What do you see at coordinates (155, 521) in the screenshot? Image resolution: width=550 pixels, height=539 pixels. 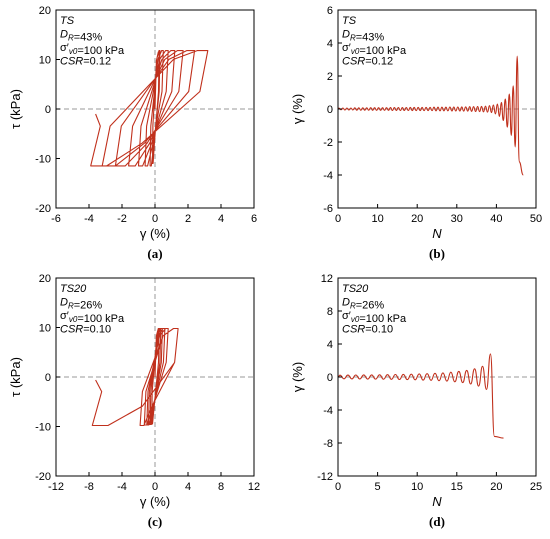 I see `panel-label: (c)` at bounding box center [155, 521].